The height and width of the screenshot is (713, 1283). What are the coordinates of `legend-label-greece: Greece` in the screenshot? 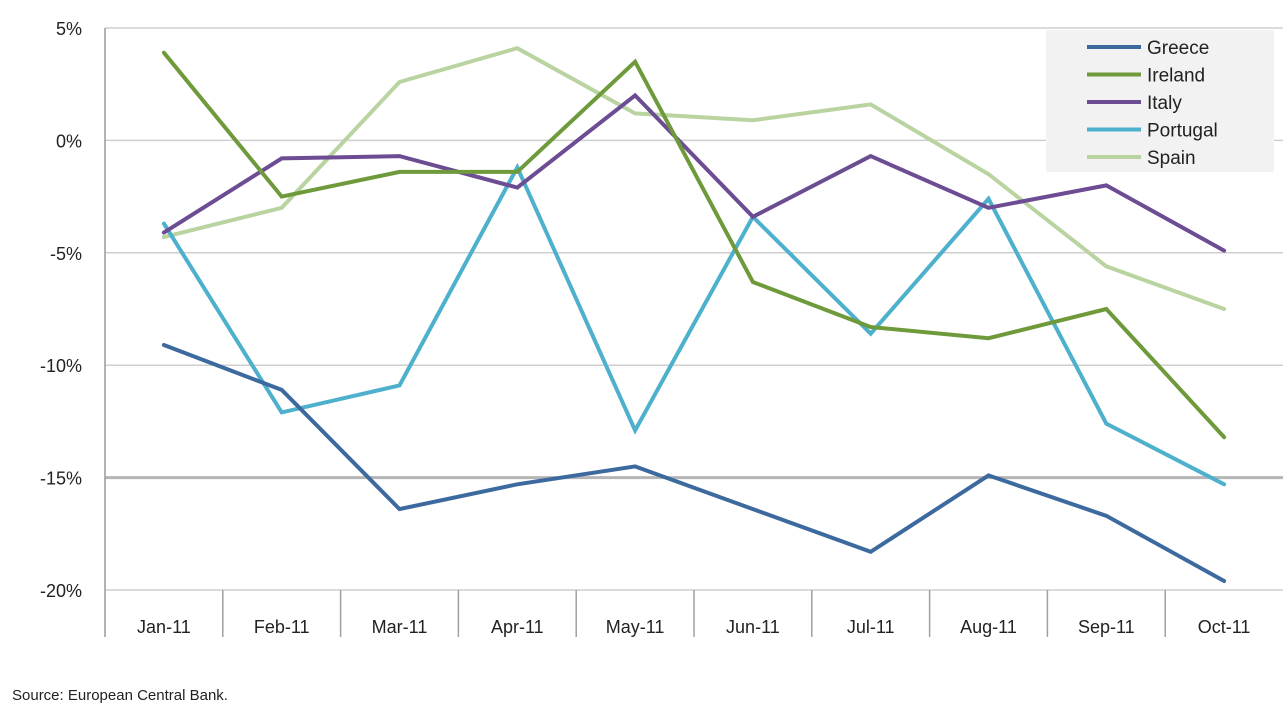 It's located at (1178, 48).